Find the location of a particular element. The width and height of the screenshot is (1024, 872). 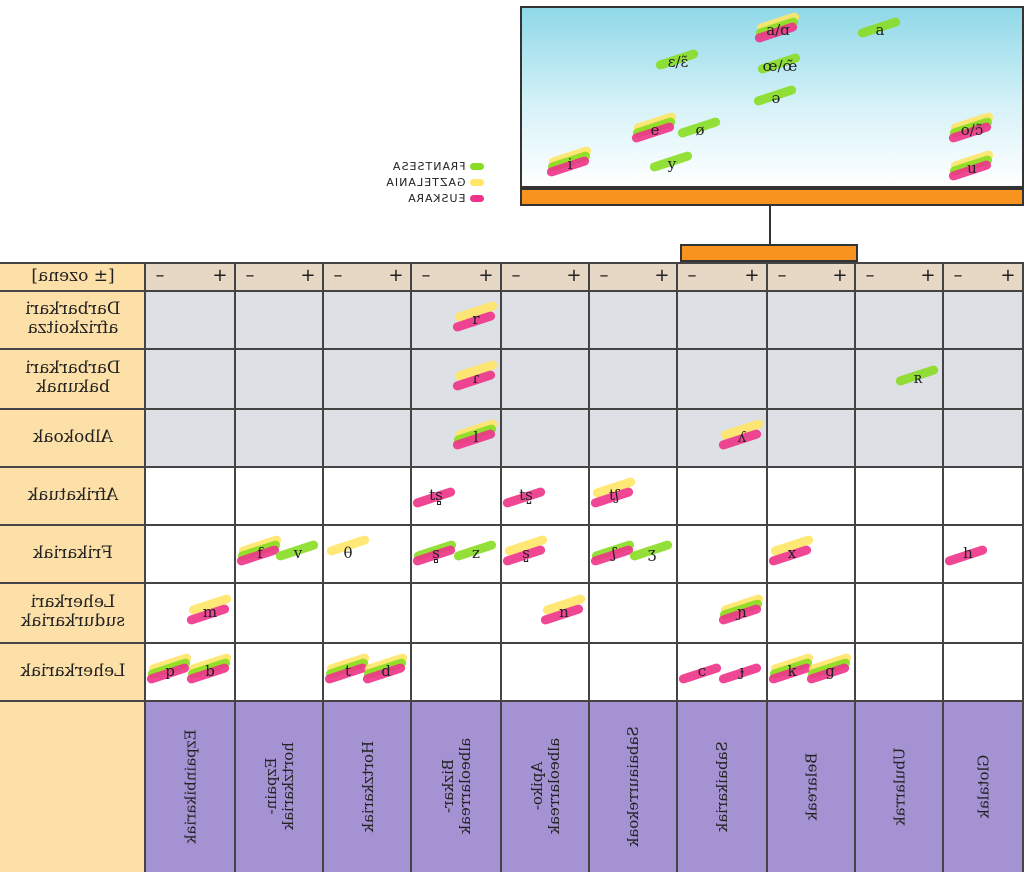

consonant-mark-symbol: ʒ is located at coordinates (652, 553).